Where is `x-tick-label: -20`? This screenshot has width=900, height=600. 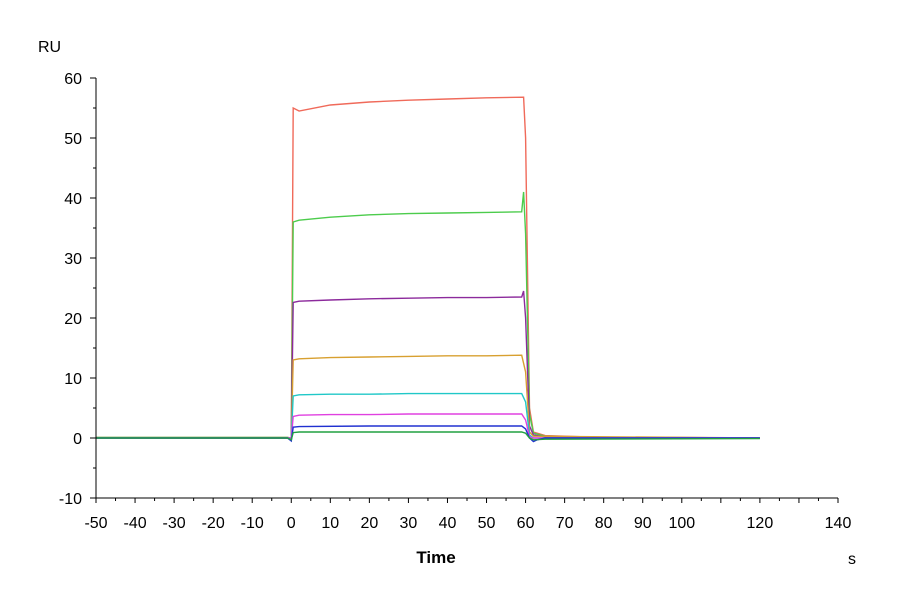 x-tick-label: -20 is located at coordinates (213, 523).